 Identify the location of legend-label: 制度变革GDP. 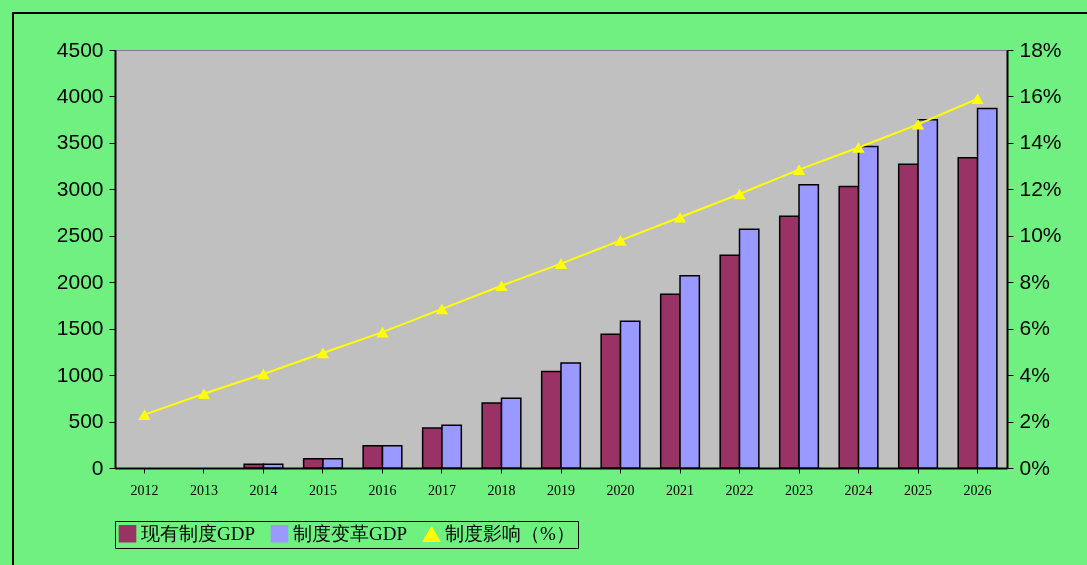
(350, 533).